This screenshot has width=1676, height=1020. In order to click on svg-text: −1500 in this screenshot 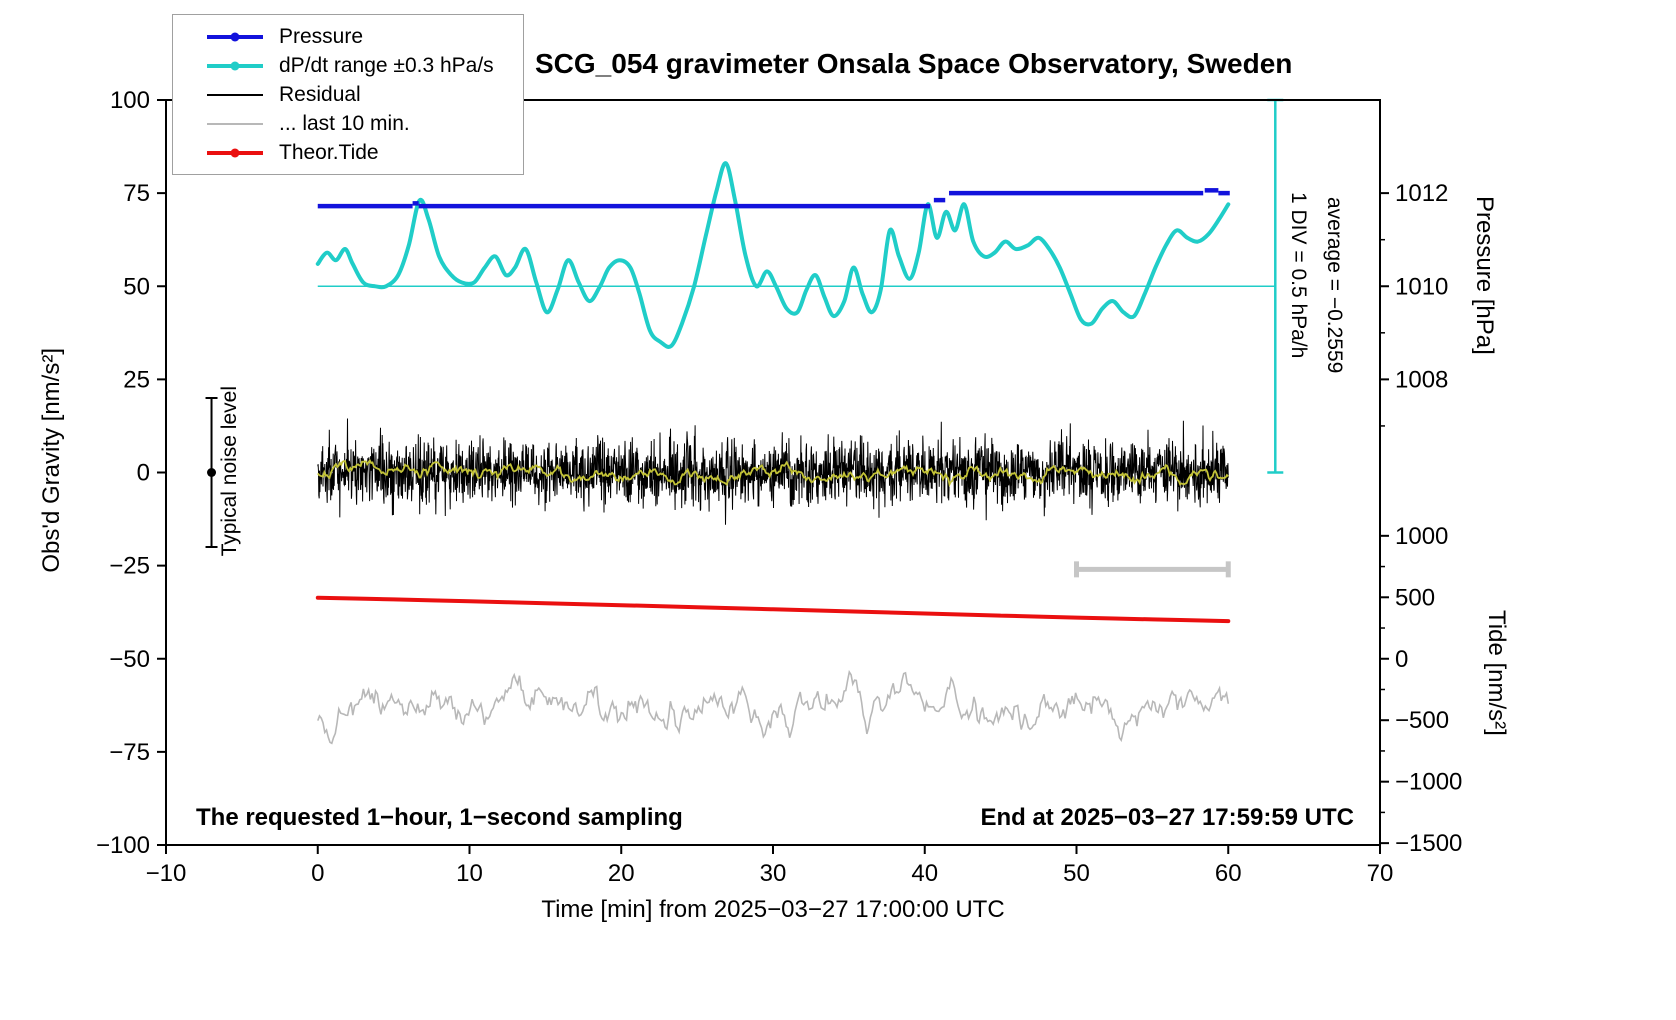, I will do `click(1428, 843)`.